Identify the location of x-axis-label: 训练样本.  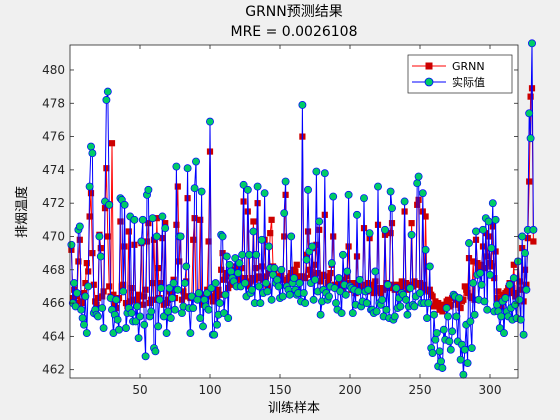
(294, 408).